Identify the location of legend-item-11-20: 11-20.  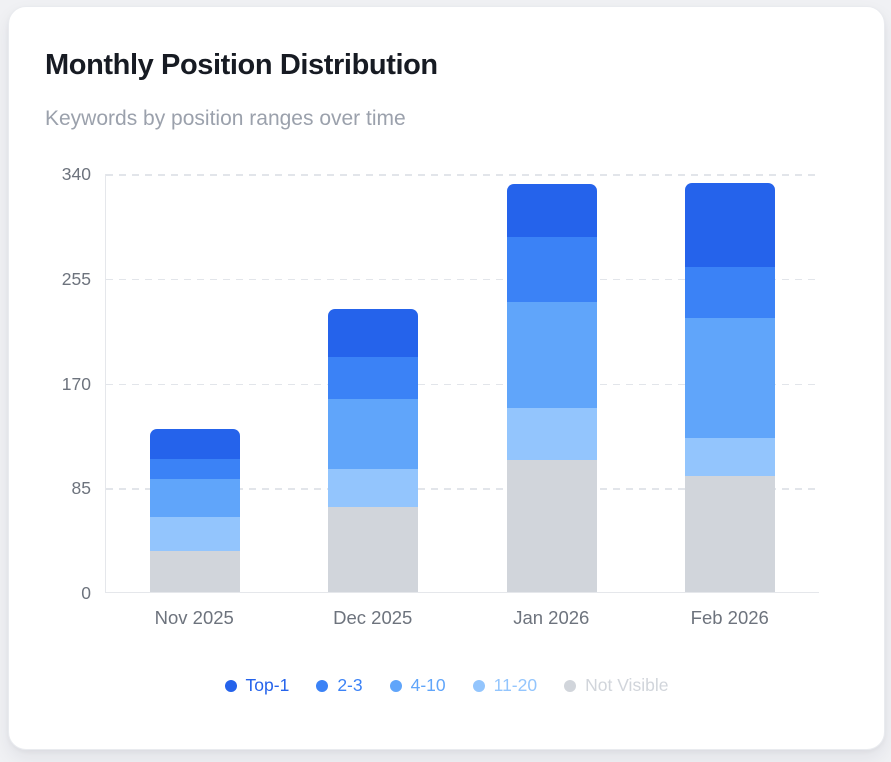
(505, 685).